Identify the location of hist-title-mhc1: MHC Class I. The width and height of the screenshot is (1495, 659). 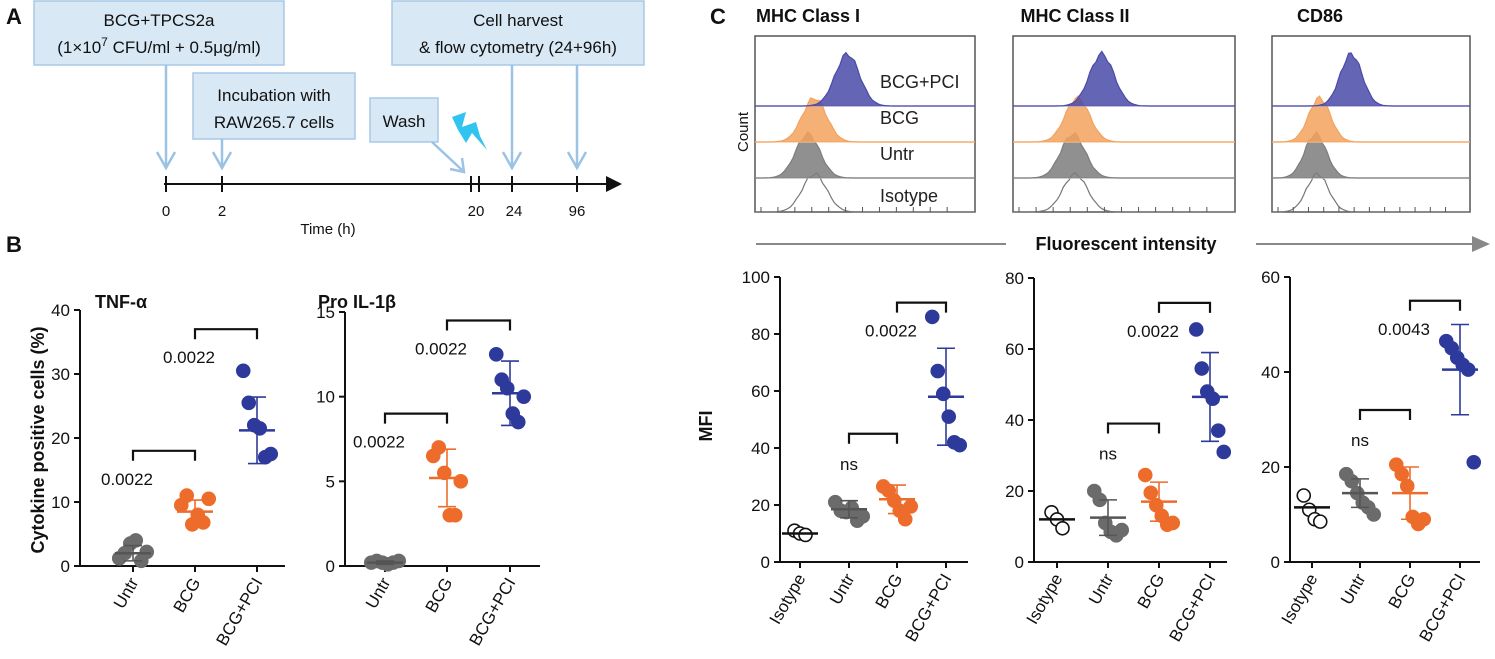
(808, 16).